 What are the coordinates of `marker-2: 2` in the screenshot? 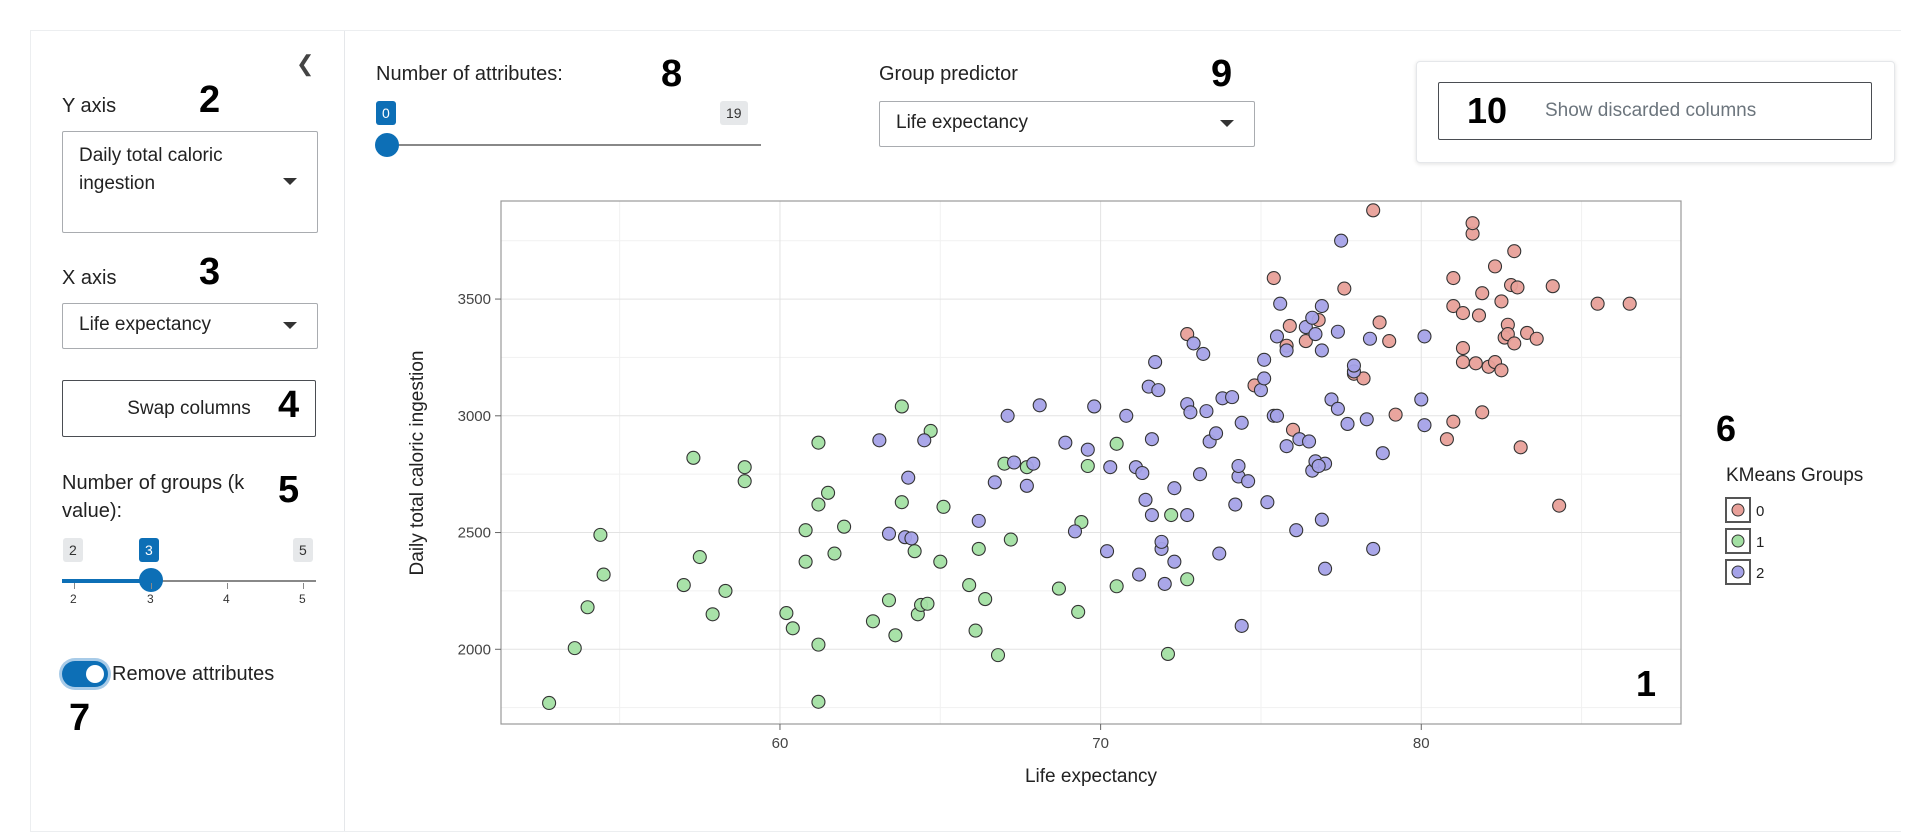 It's located at (210, 100).